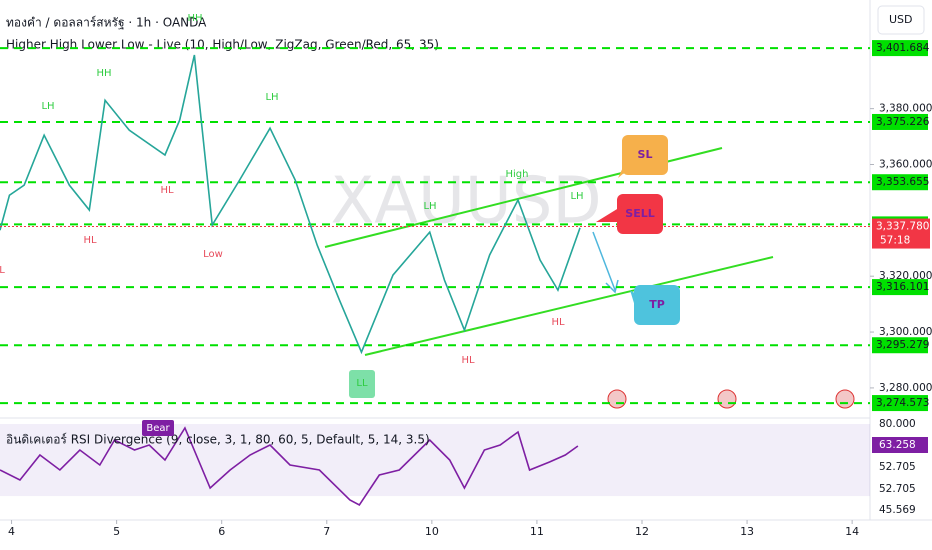 Image resolution: width=932 pixels, height=550 pixels. Describe the element at coordinates (895, 241) in the screenshot. I see `countdown: 57:18` at that location.